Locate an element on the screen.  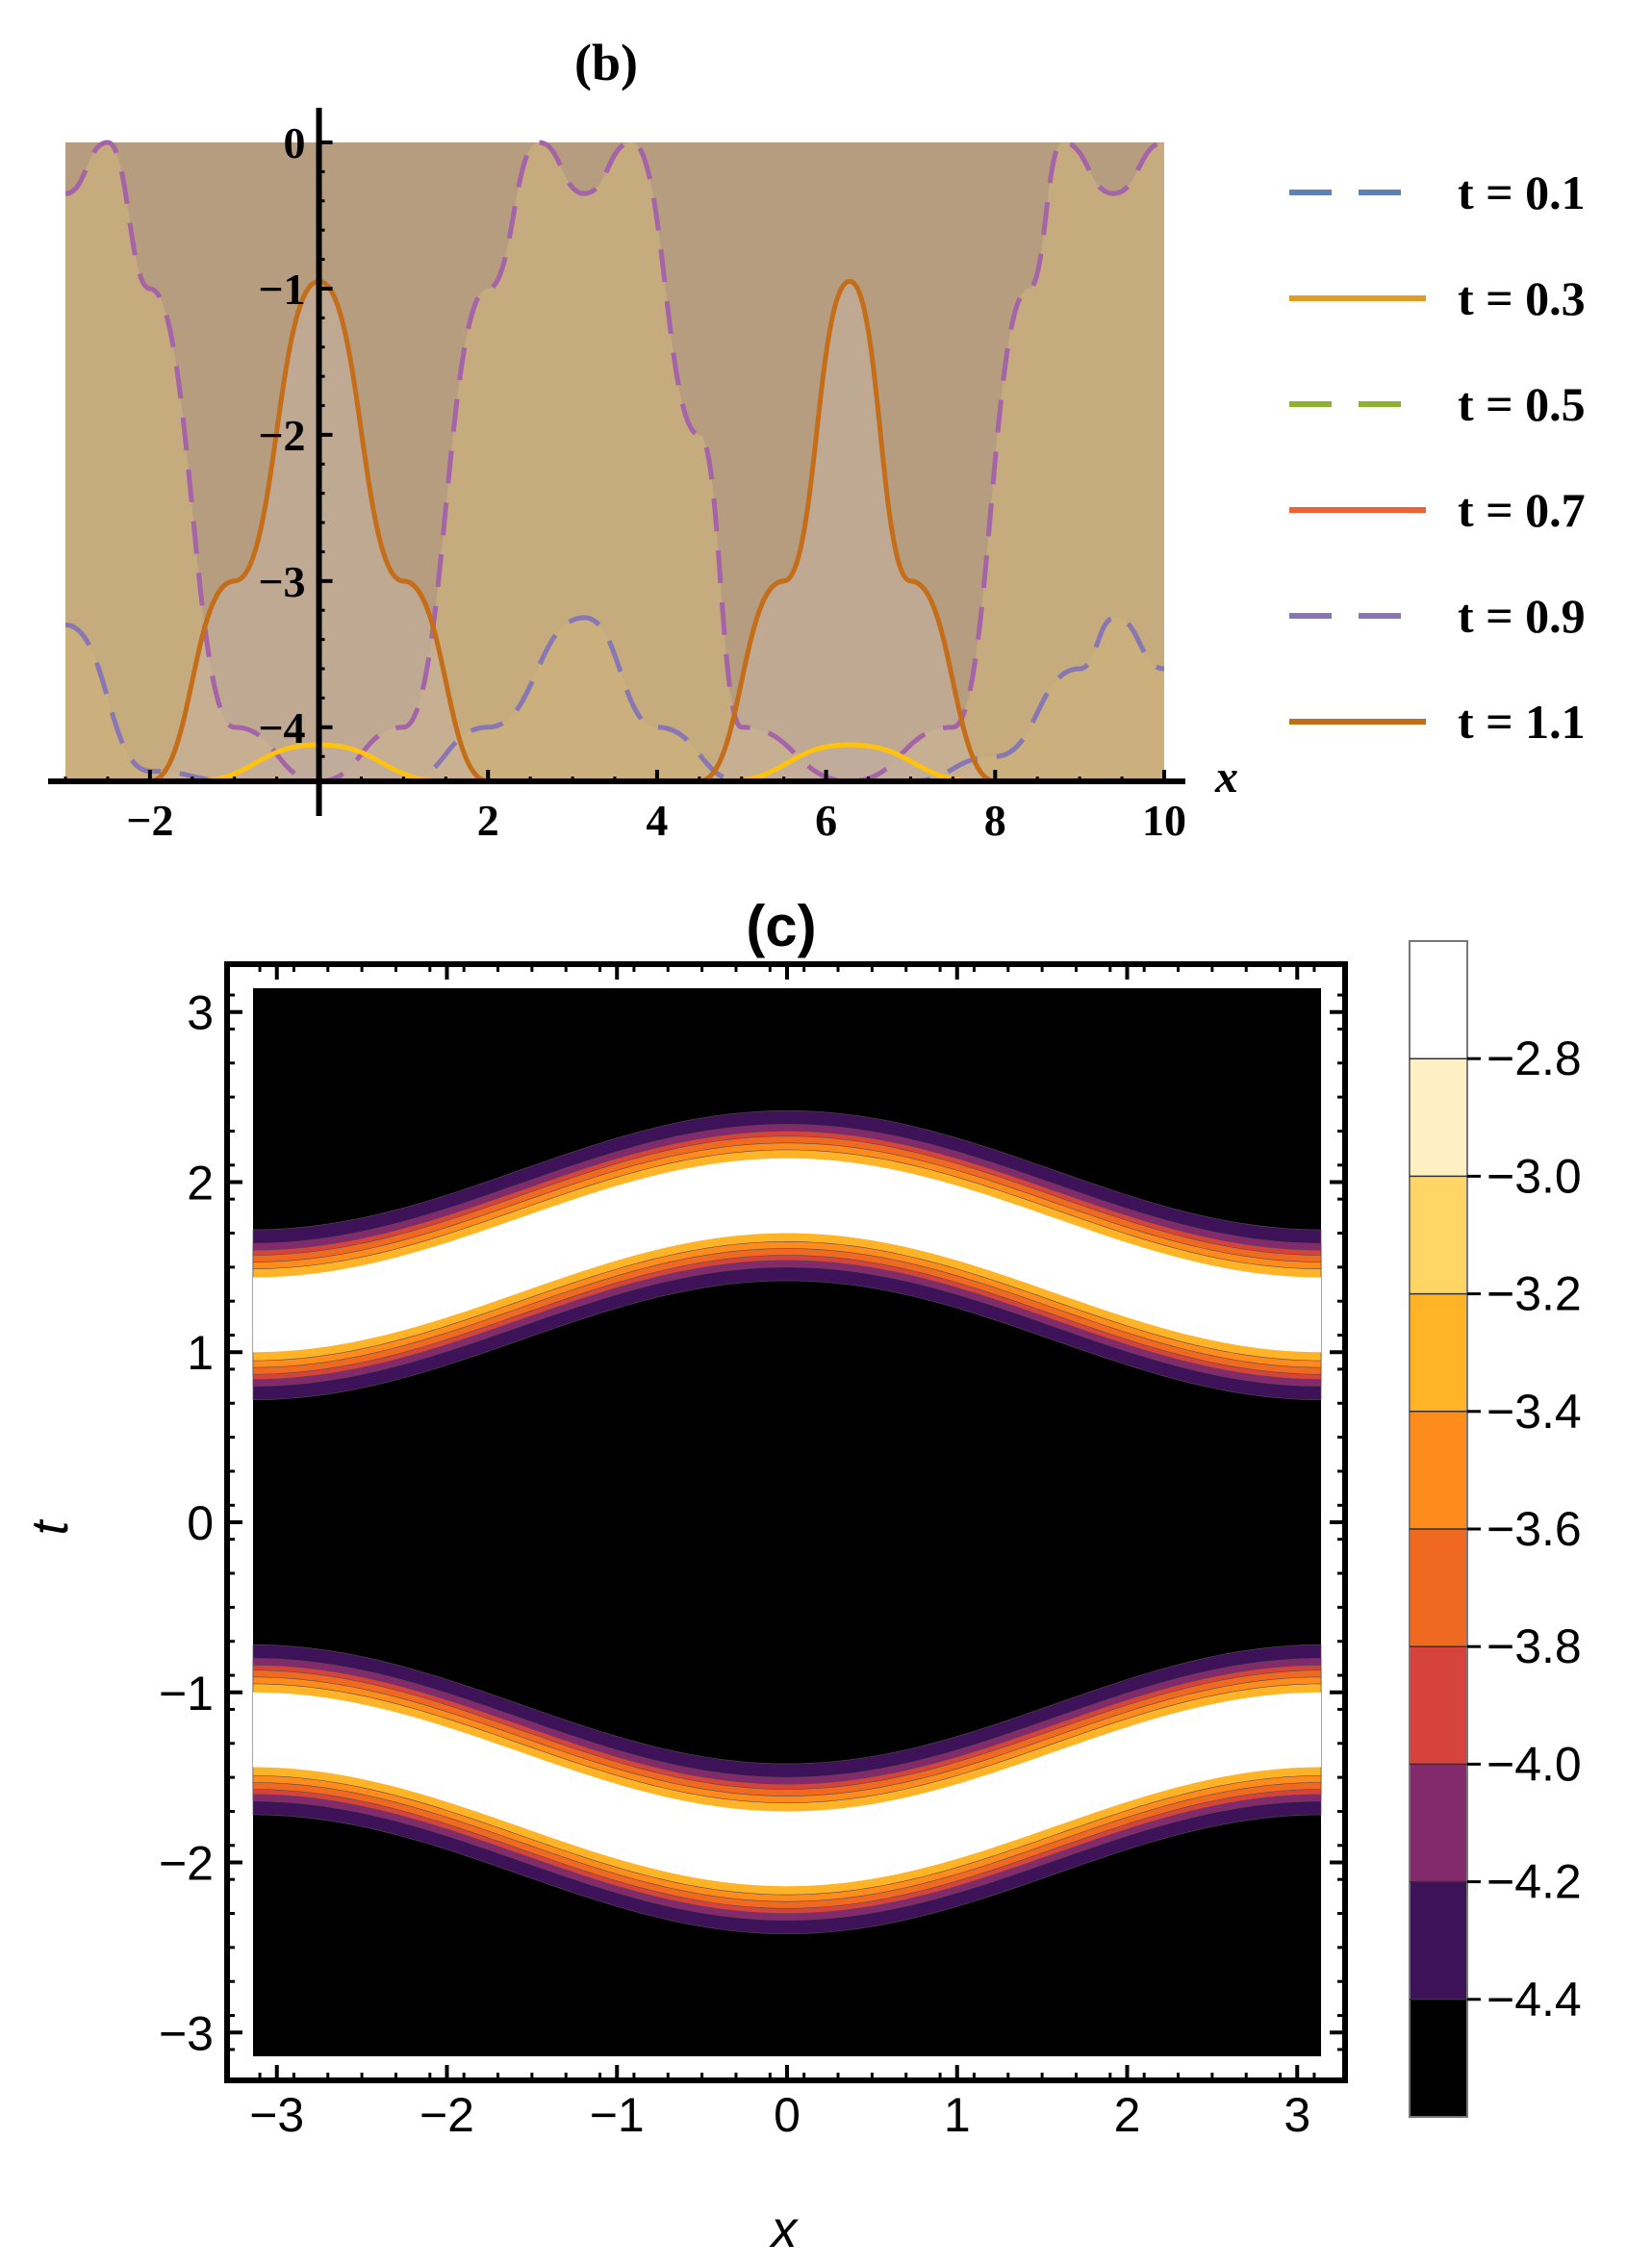
panel-c-y-tick-label: 3 is located at coordinates (200, 1013).